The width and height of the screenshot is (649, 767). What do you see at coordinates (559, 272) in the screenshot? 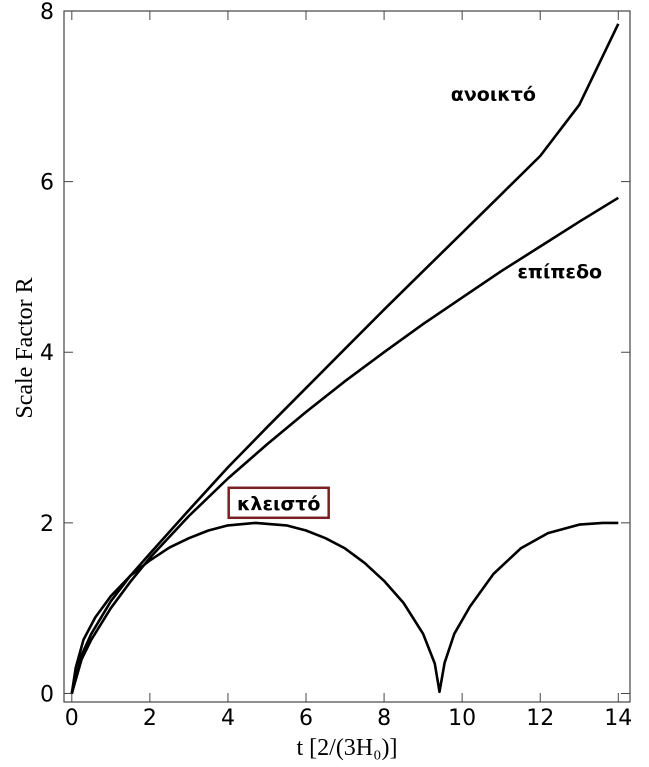
I see `annotation-label: επίπεδο` at bounding box center [559, 272].